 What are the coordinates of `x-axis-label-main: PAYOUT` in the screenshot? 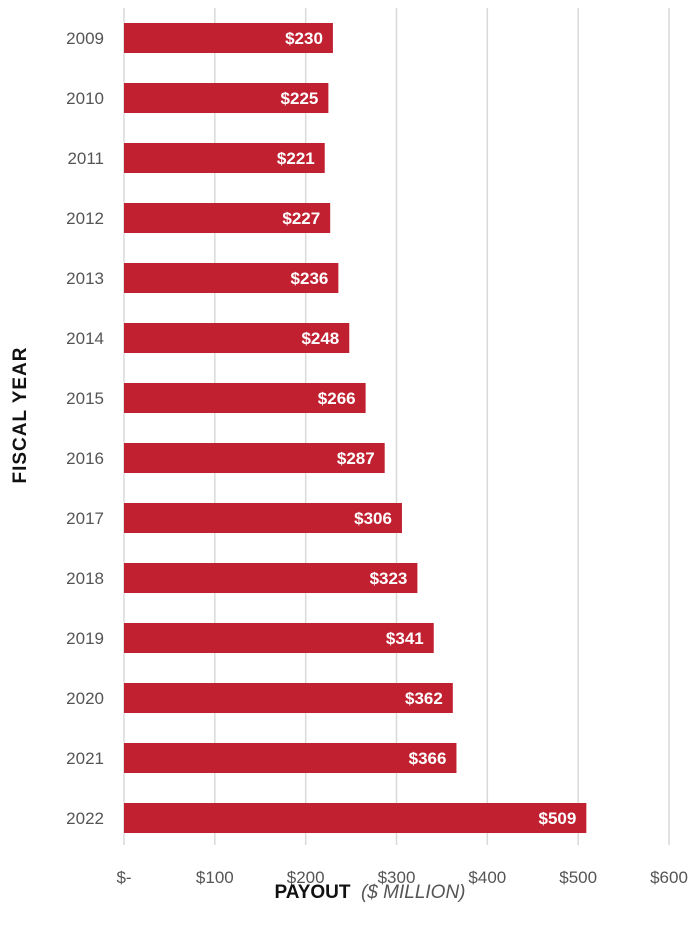 It's located at (312, 892).